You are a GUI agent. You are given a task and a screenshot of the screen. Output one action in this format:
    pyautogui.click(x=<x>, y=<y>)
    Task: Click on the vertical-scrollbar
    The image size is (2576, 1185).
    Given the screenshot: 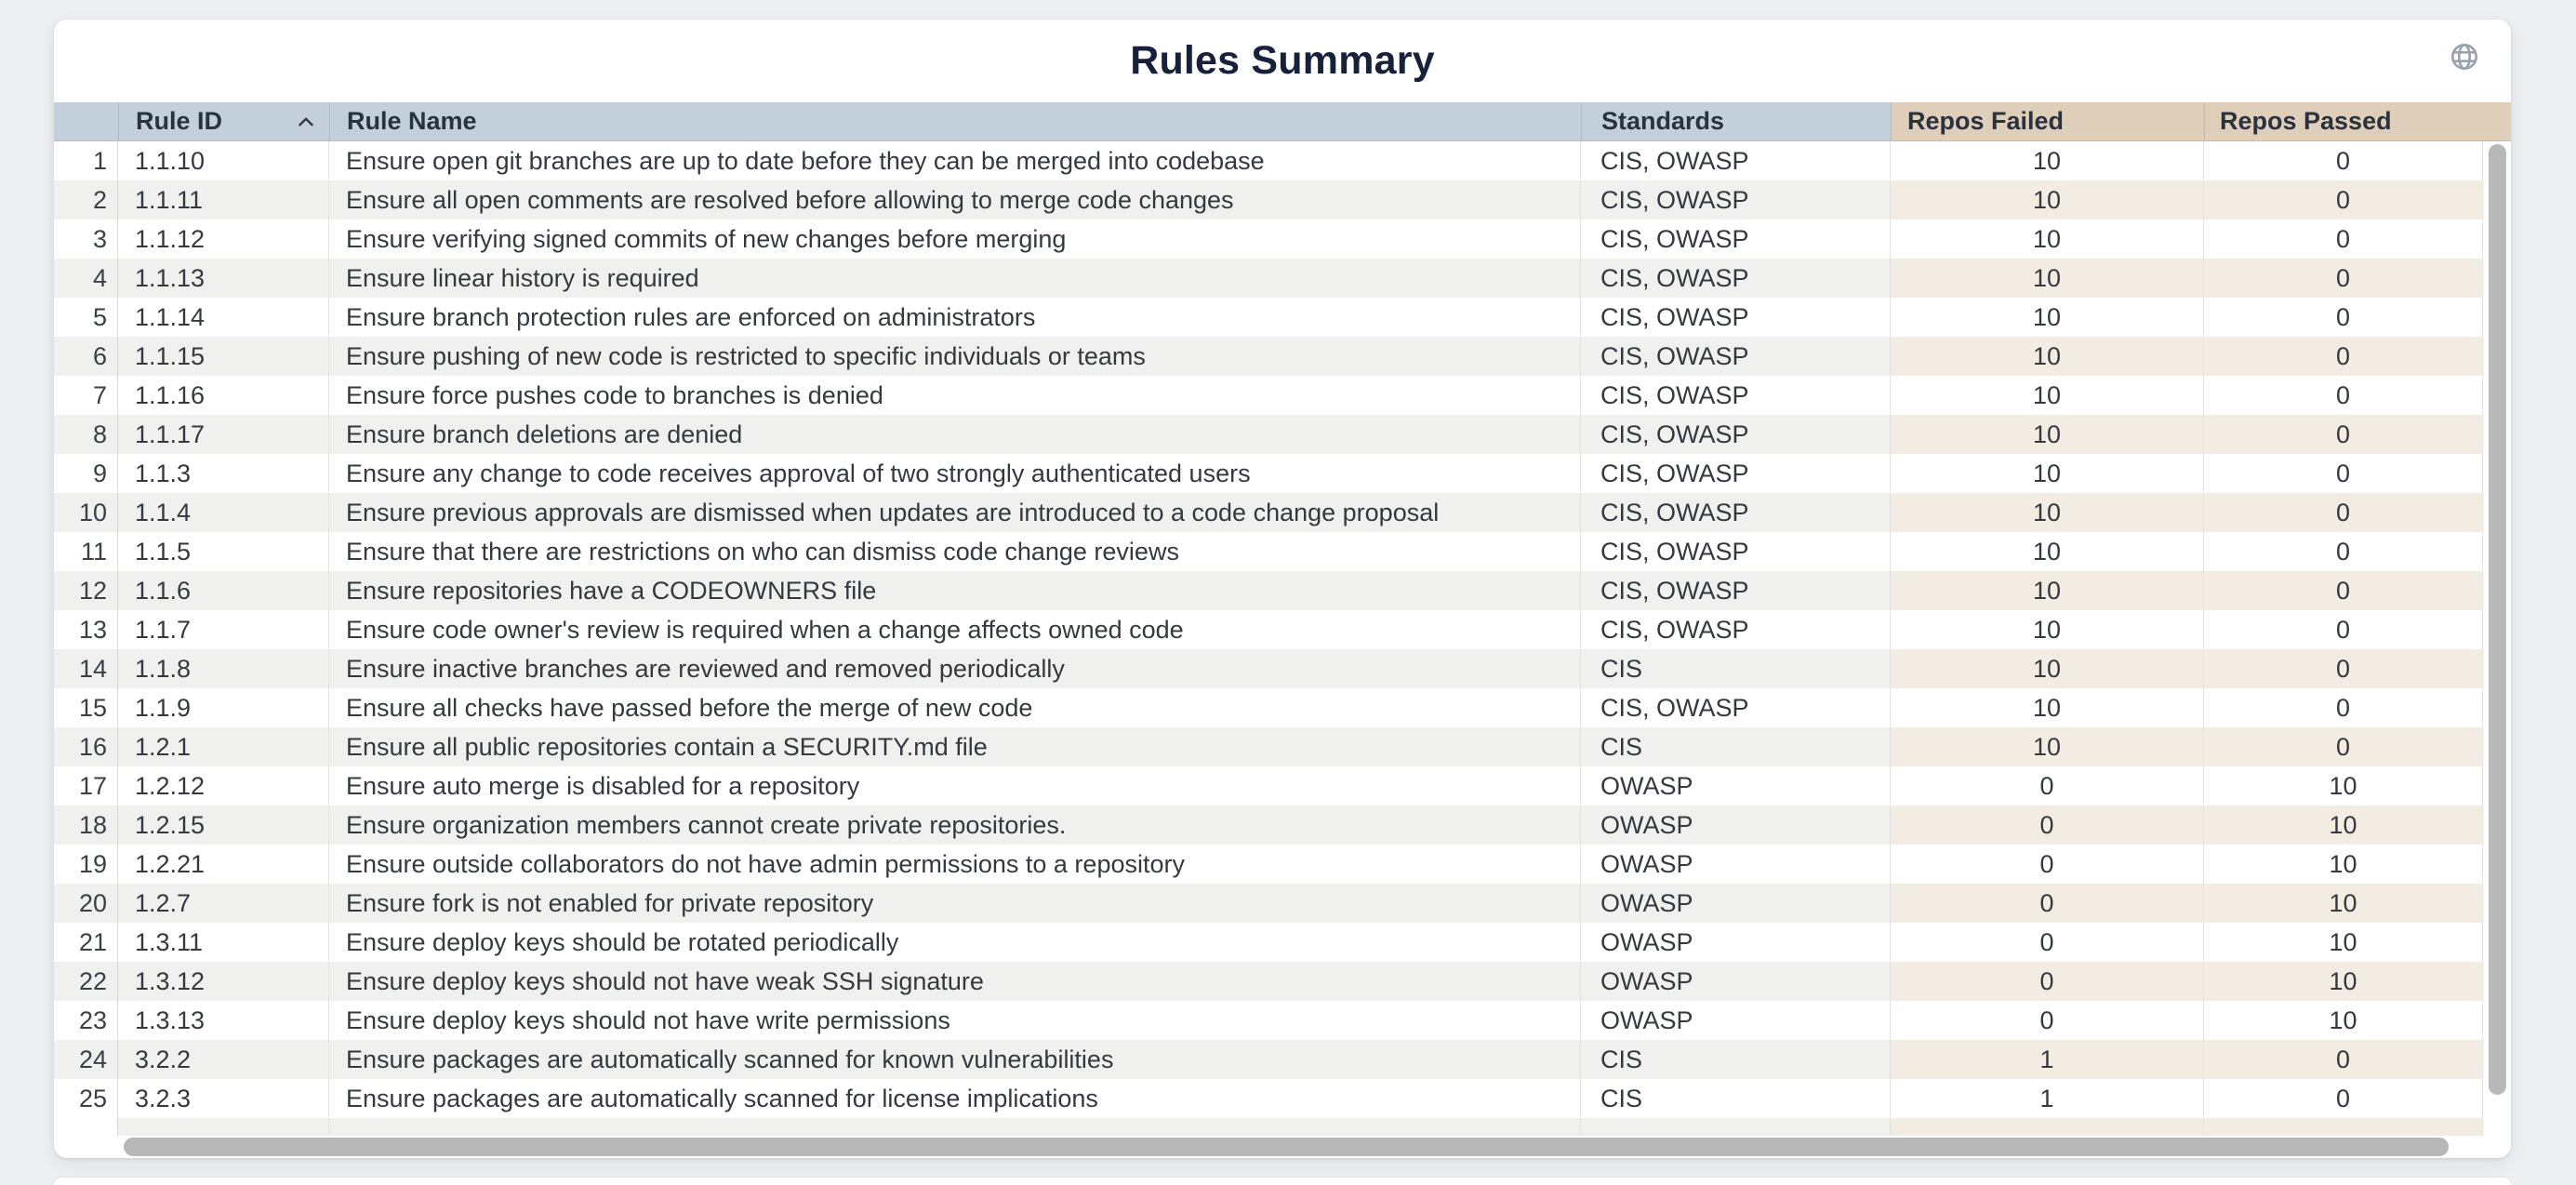 What is the action you would take?
    pyautogui.click(x=2497, y=639)
    